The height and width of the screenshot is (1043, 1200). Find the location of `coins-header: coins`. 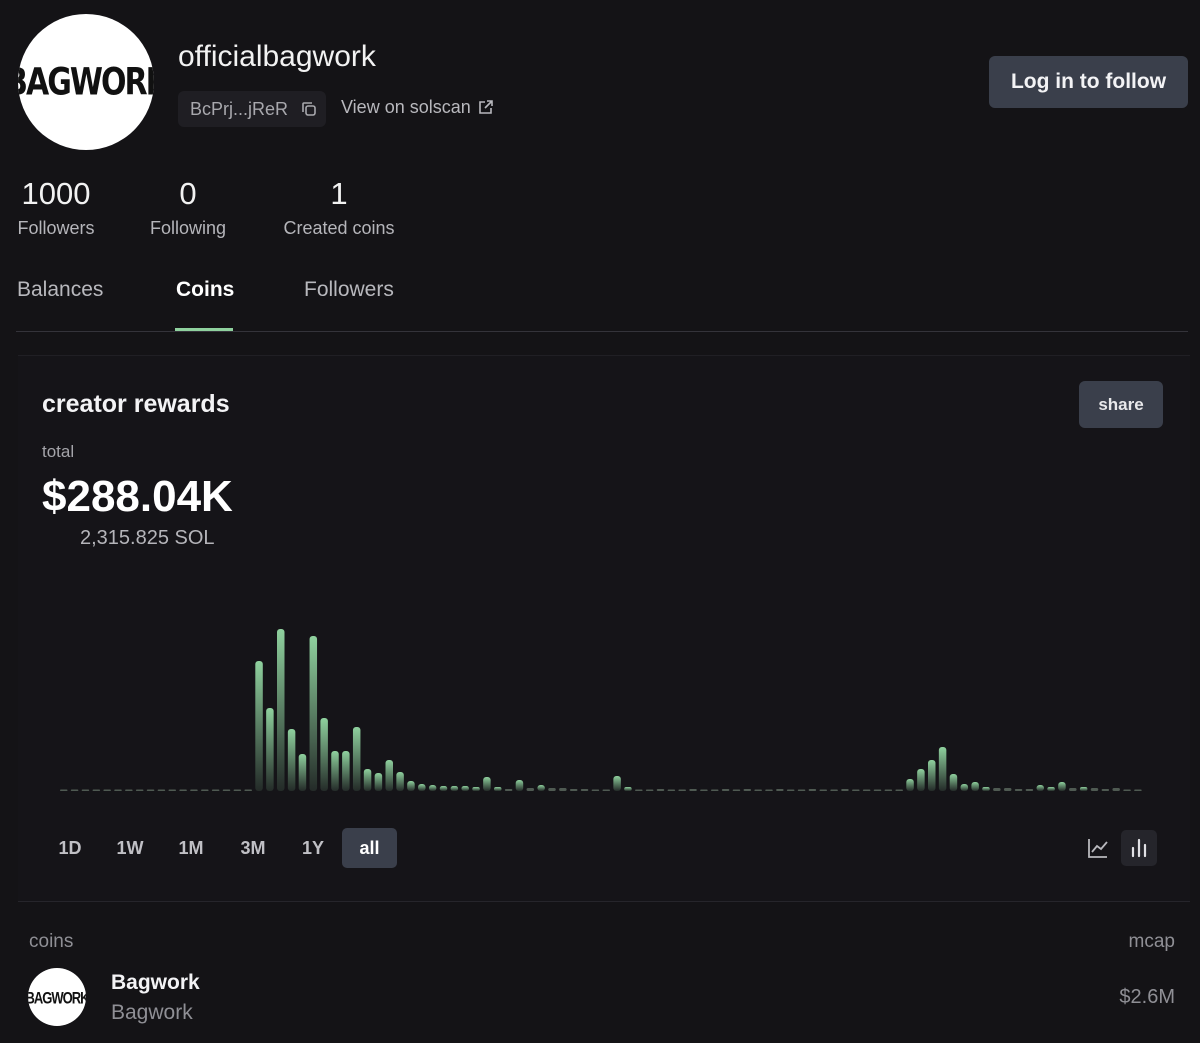

coins-header: coins is located at coordinates (51, 941).